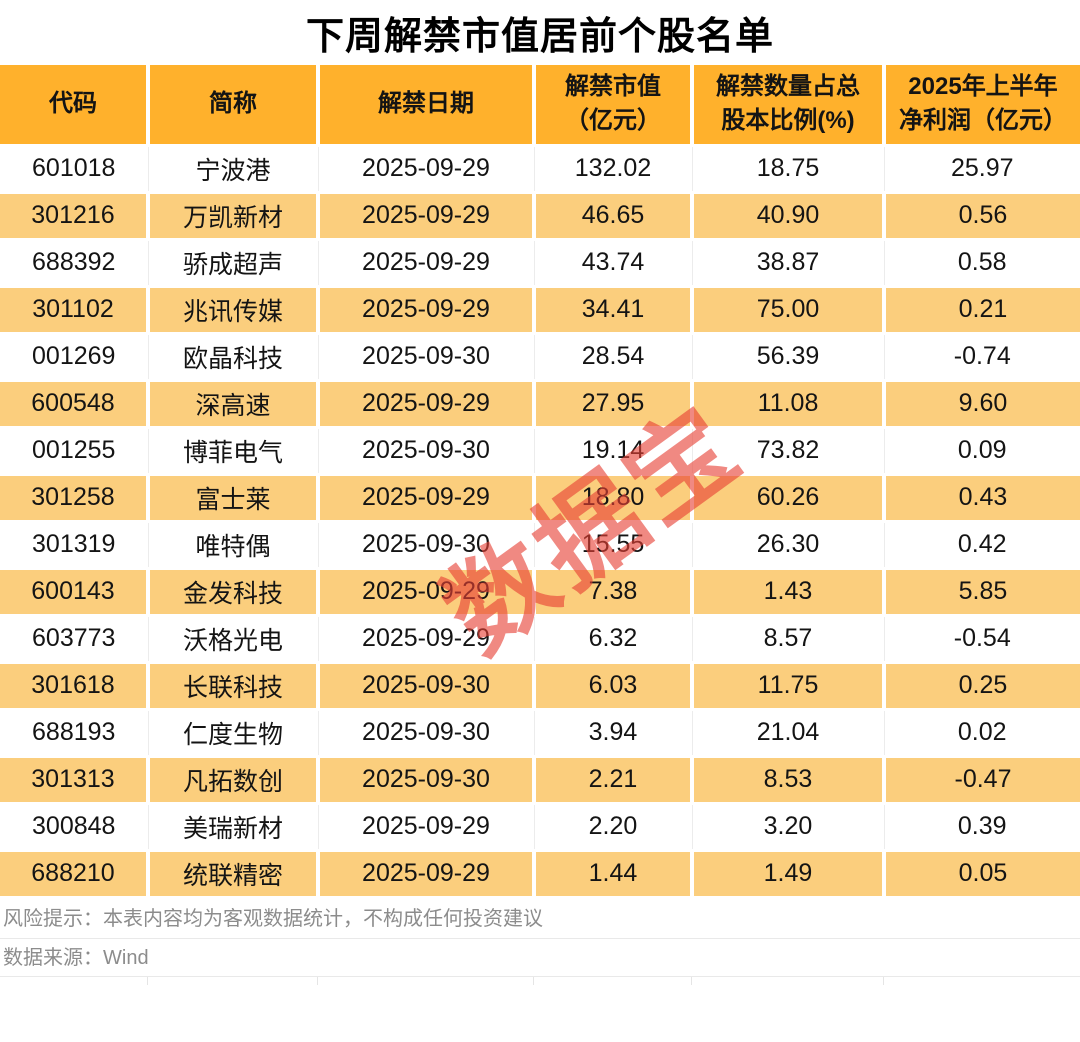  I want to click on table-cell: -0.54, so click(982, 639).